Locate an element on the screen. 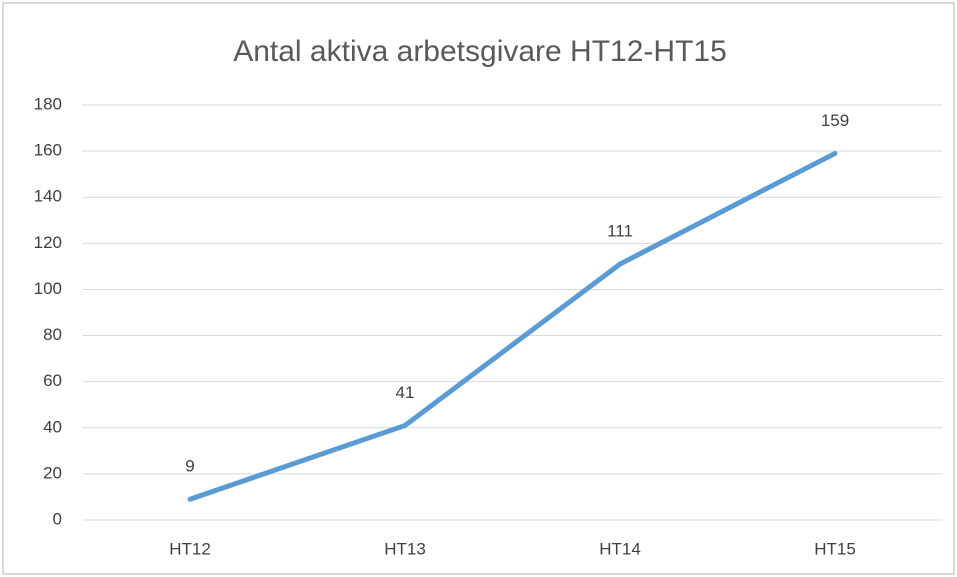 The height and width of the screenshot is (577, 957). y-tick-label: 140 is located at coordinates (48, 196).